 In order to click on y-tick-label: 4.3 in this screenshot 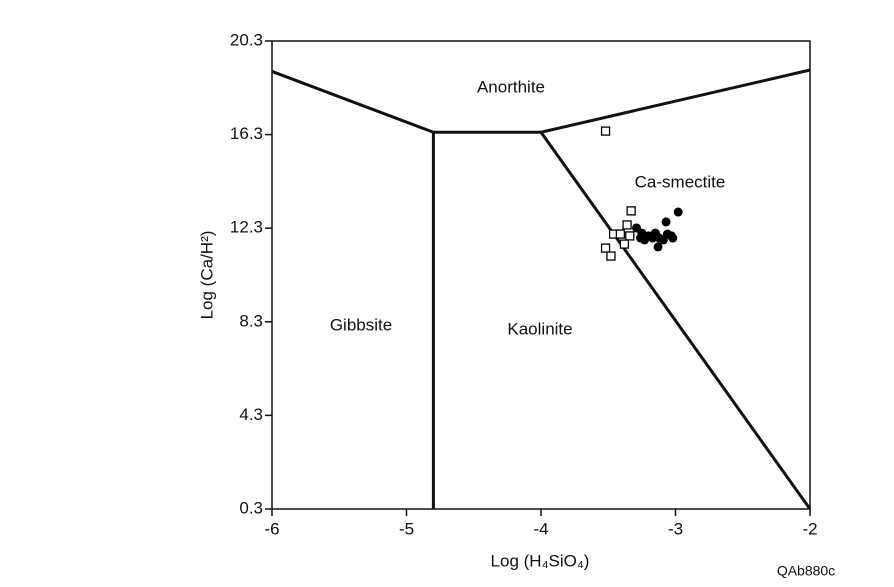, I will do `click(251, 414)`.